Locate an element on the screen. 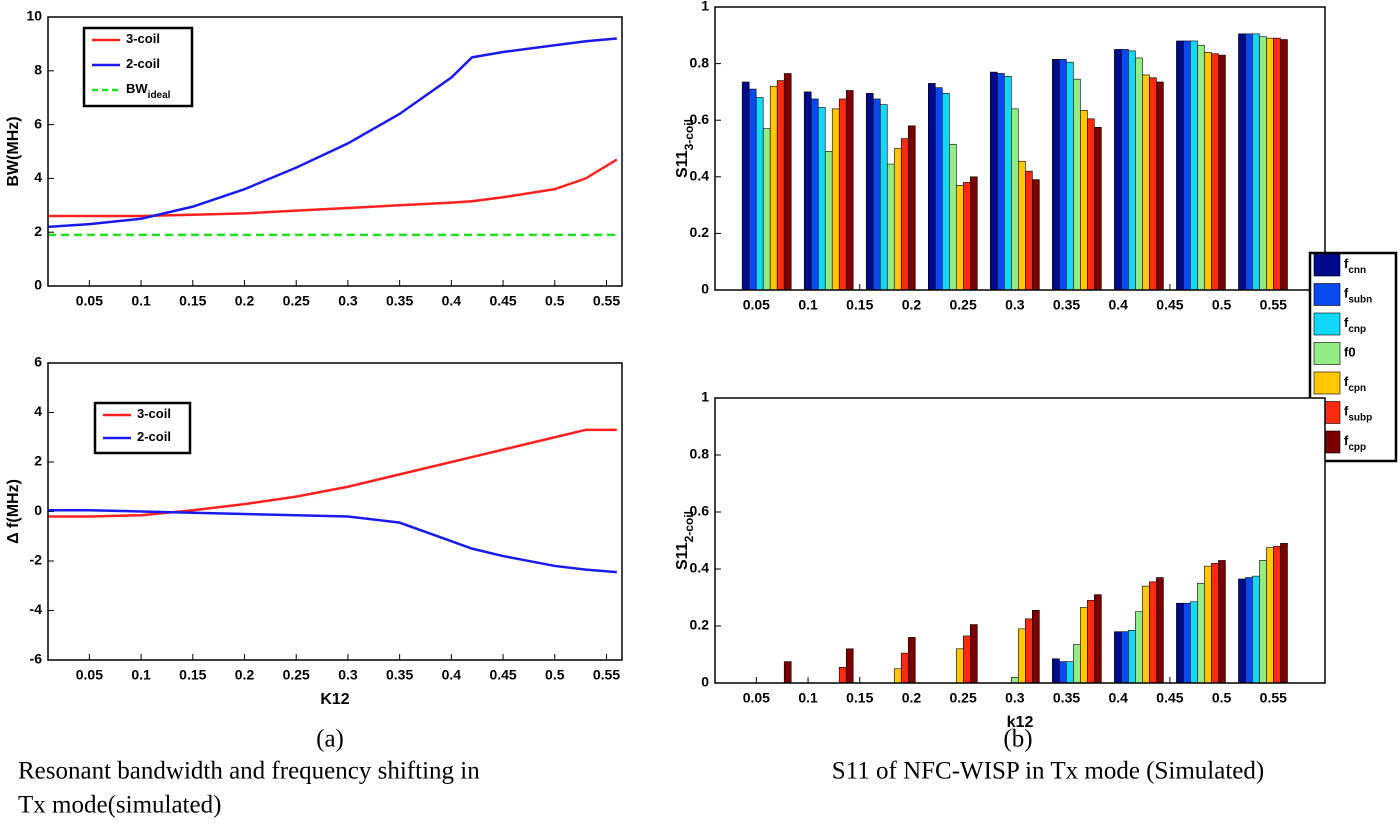 The image size is (1400, 825). y-axis-label-main: S11 is located at coordinates (682, 164).